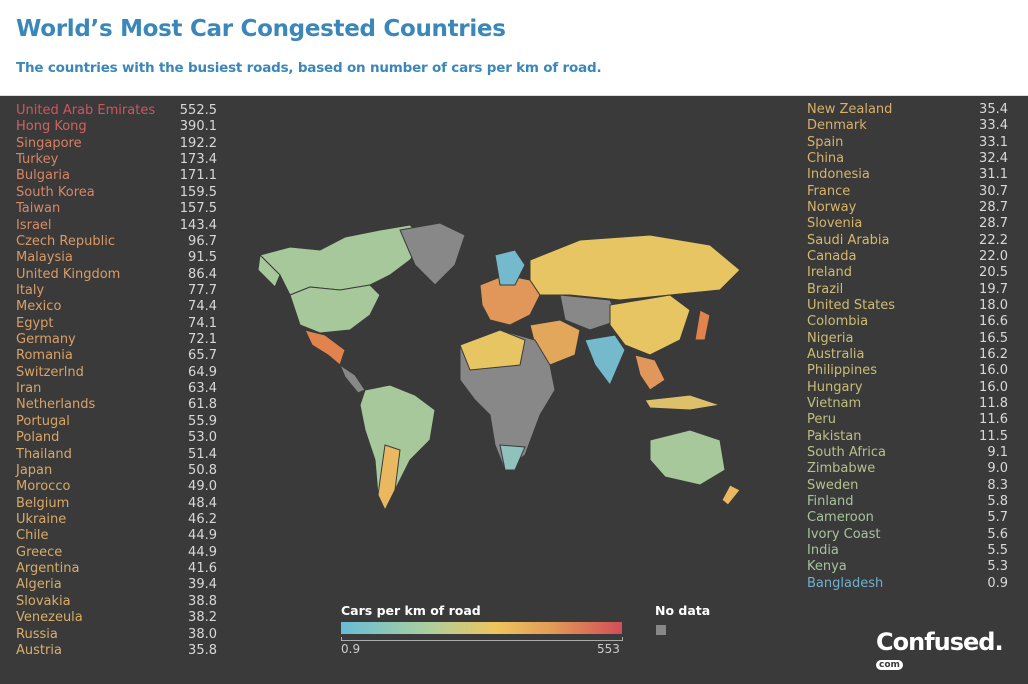 The width and height of the screenshot is (1028, 684). I want to click on legend-title: Cars per km of road, so click(411, 610).